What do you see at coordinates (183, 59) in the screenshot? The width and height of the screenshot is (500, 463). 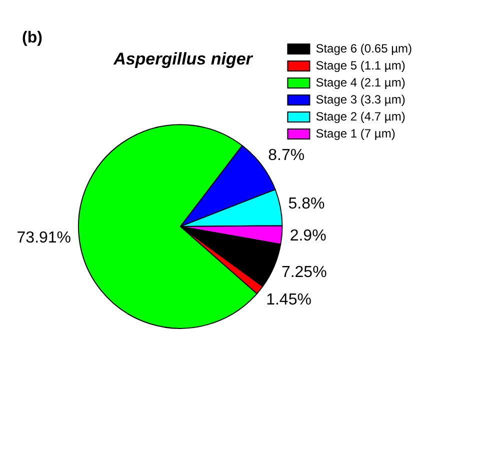 I see `chart-title: Aspergillus niger` at bounding box center [183, 59].